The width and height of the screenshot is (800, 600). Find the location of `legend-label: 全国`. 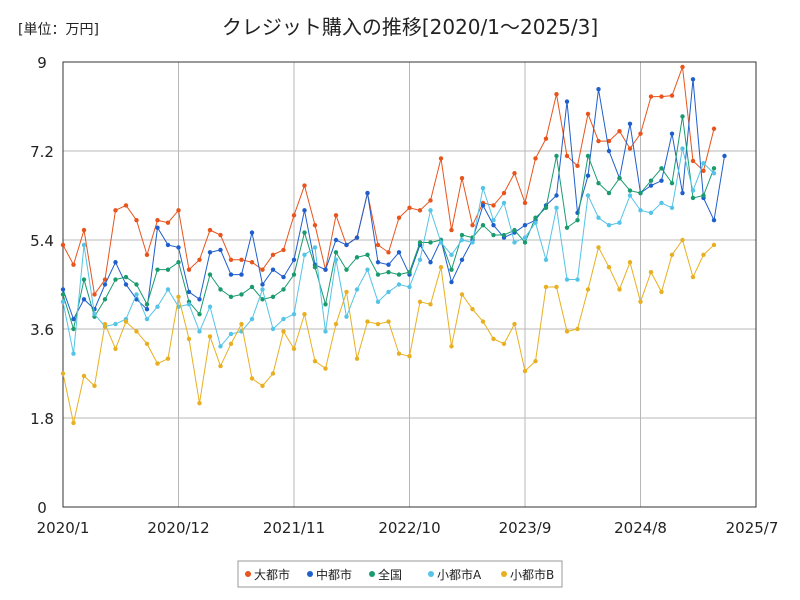

legend-label: 全国 is located at coordinates (390, 574).